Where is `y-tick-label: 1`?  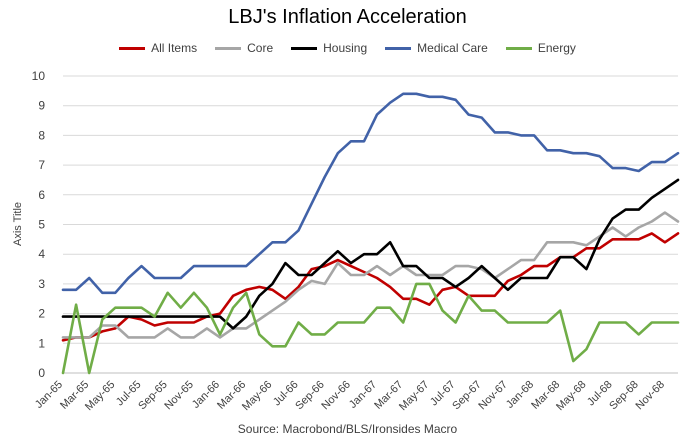
y-tick-label: 1 is located at coordinates (41, 343).